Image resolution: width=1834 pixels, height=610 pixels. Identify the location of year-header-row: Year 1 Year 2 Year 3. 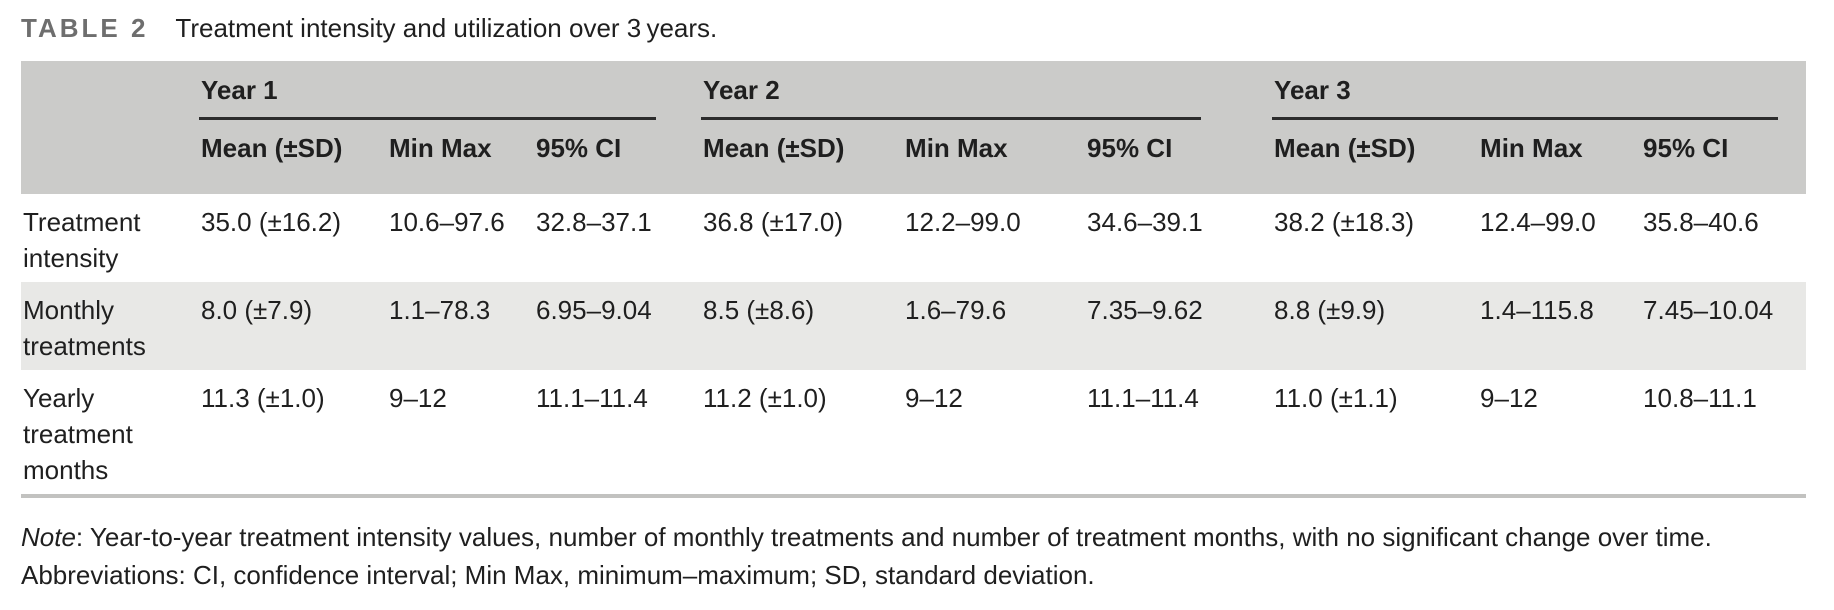
(913, 90).